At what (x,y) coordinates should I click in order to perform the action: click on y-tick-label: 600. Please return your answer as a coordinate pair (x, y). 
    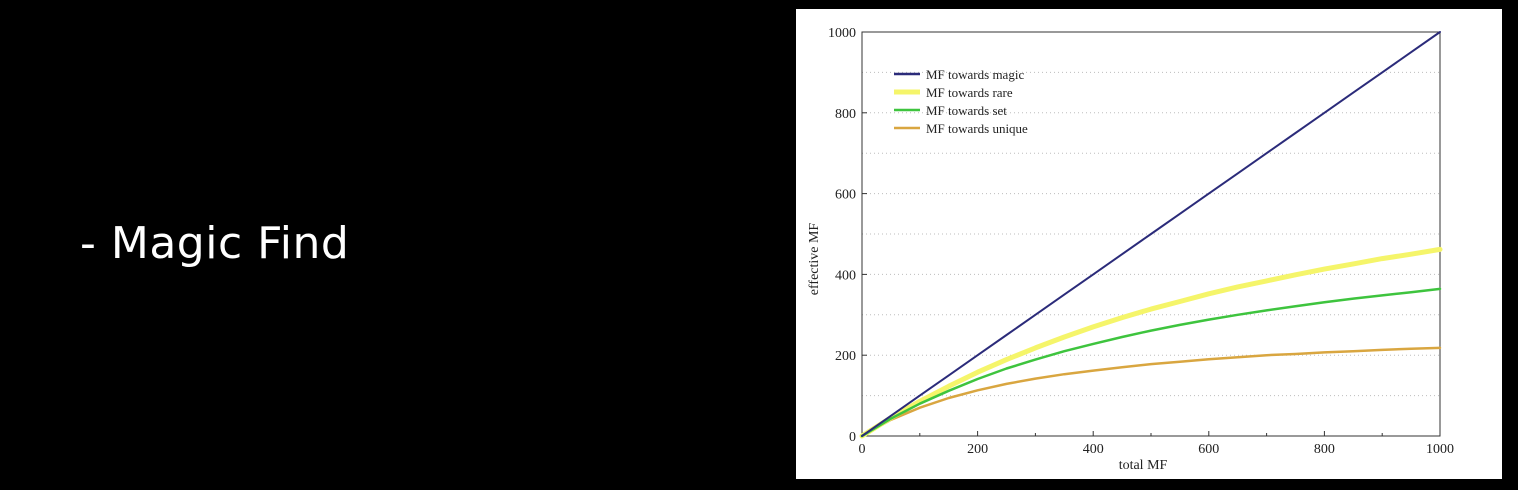
    Looking at the image, I should click on (845, 195).